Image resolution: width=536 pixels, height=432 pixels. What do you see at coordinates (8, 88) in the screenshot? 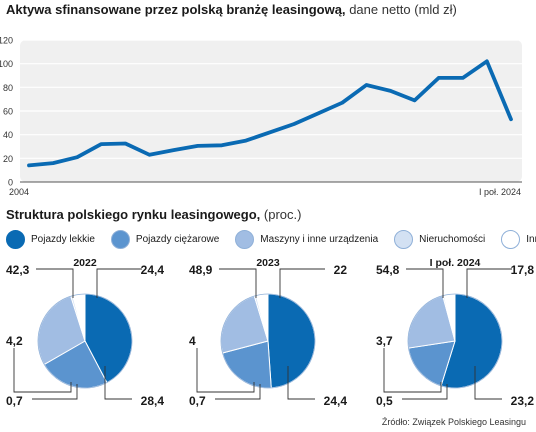
I see `y-tick-label: 80` at bounding box center [8, 88].